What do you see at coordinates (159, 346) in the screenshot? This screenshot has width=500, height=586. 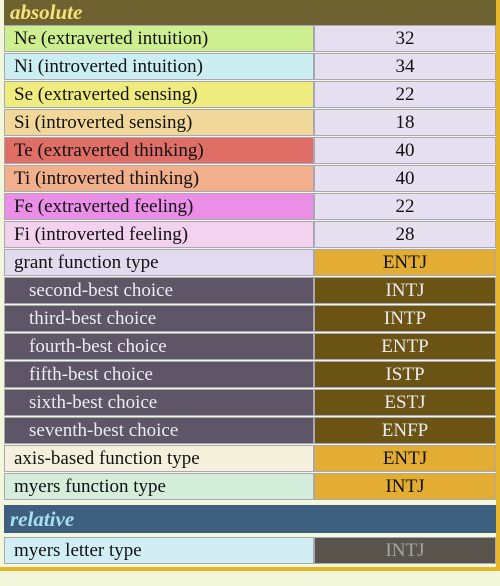 I see `choice-label: fourth-best choice` at bounding box center [159, 346].